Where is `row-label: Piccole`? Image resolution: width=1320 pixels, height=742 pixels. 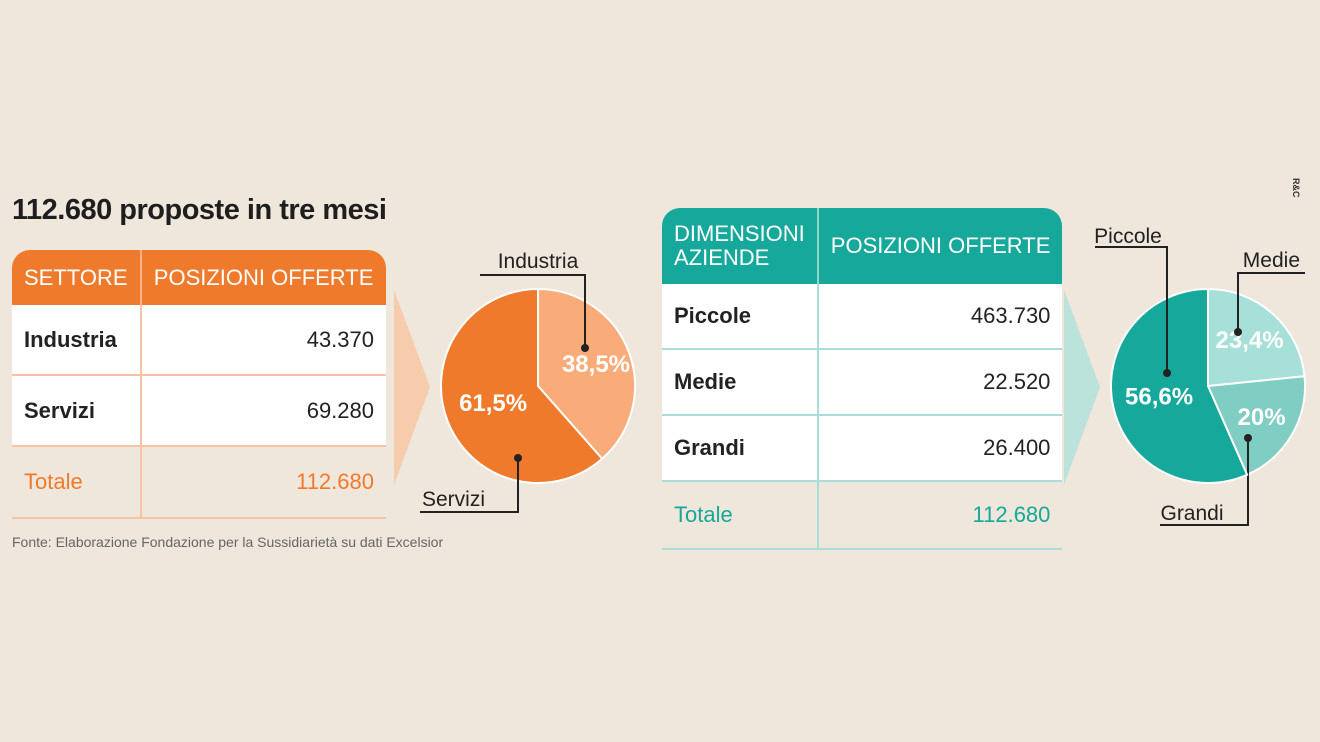
row-label: Piccole is located at coordinates (740, 316).